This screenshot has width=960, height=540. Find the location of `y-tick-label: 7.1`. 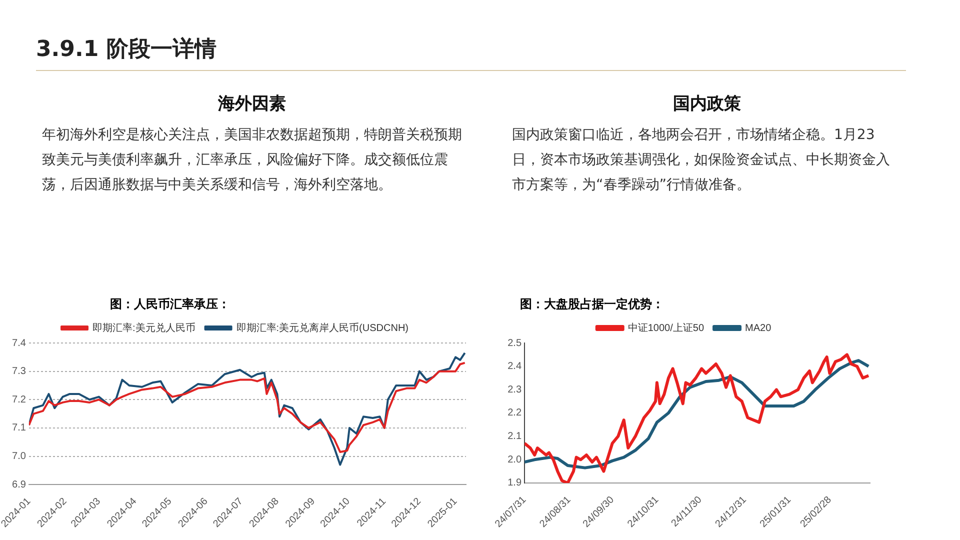

y-tick-label: 7.1 is located at coordinates (19, 428).